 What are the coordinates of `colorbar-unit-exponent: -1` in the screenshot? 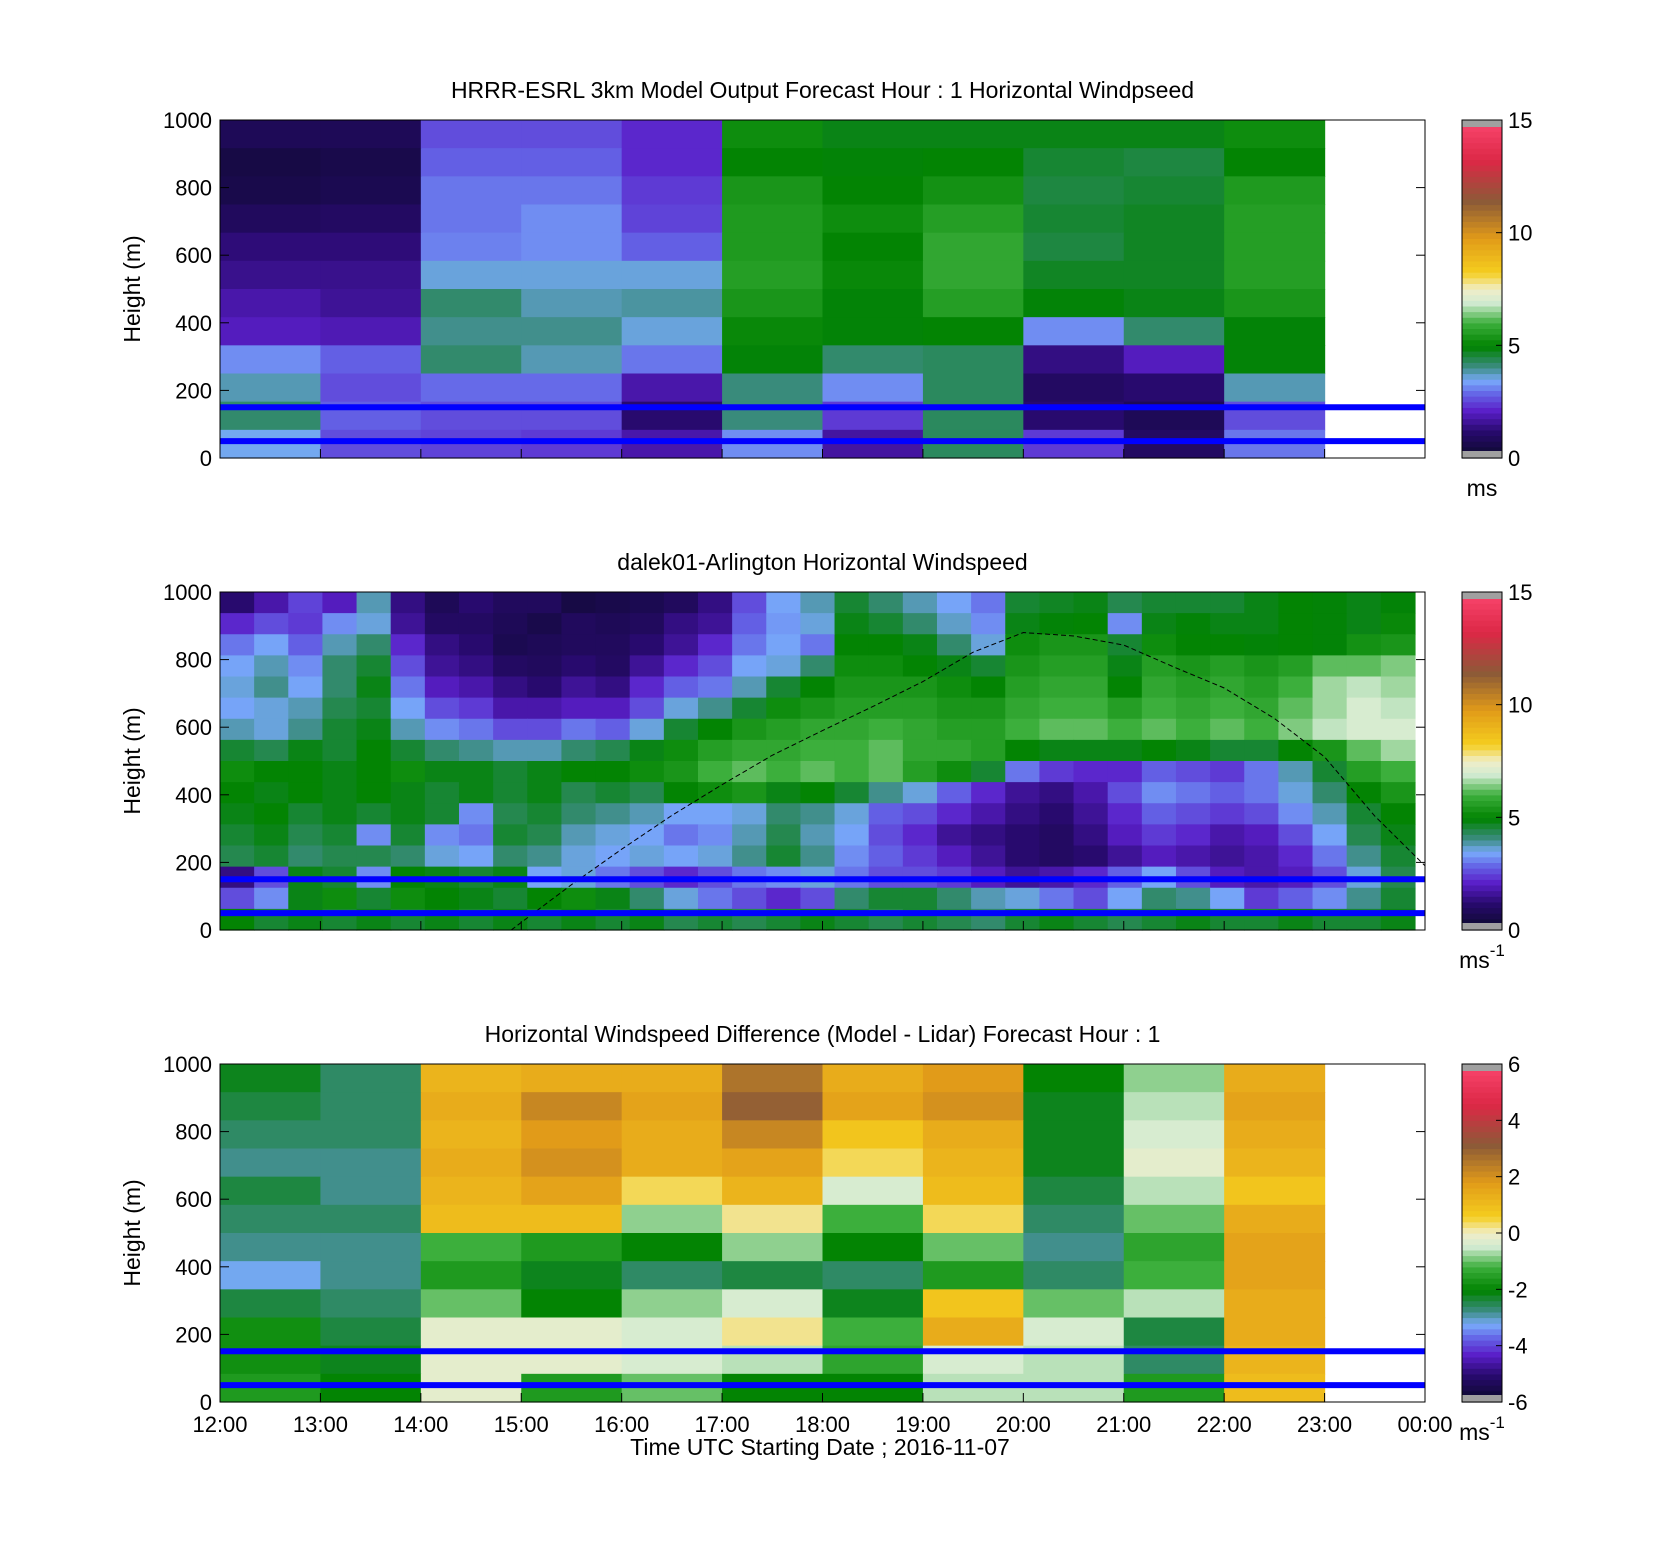 It's located at (1497, 950).